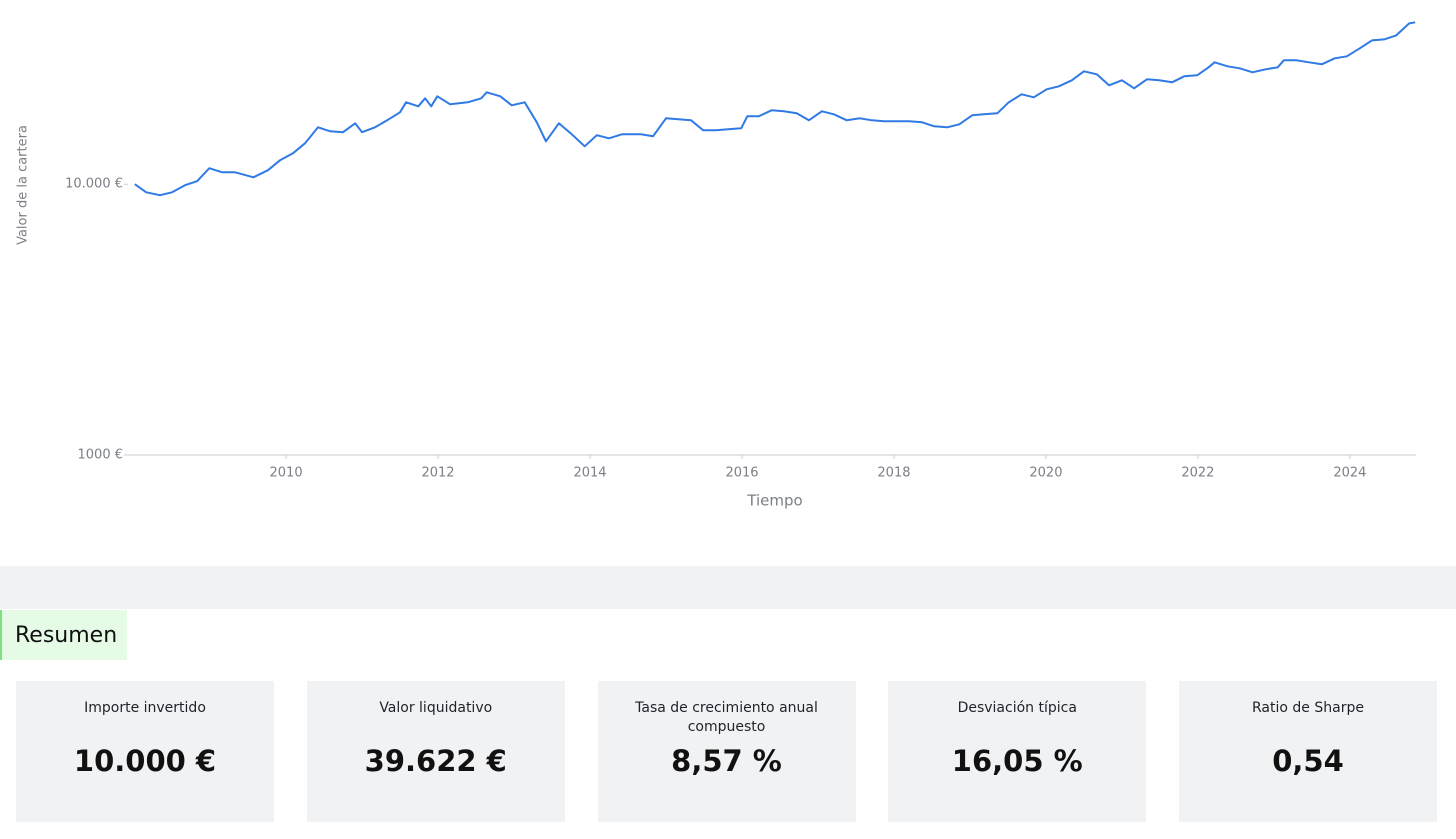 Image resolution: width=1456 pixels, height=839 pixels. What do you see at coordinates (741, 473) in the screenshot?
I see `x-tick-label: 2016` at bounding box center [741, 473].